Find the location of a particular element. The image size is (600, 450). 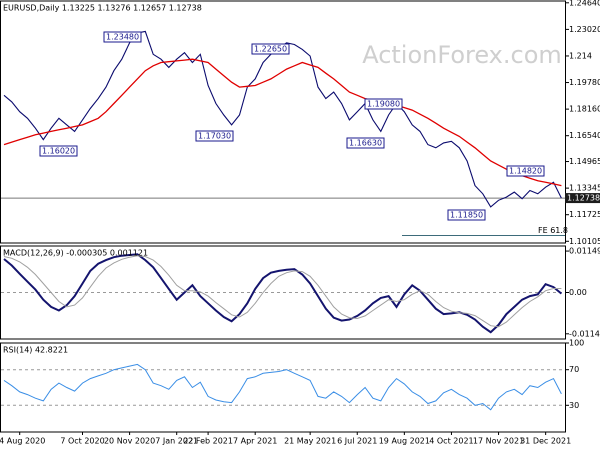

x-tick-label: 31 Dec 2021 is located at coordinates (545, 441).